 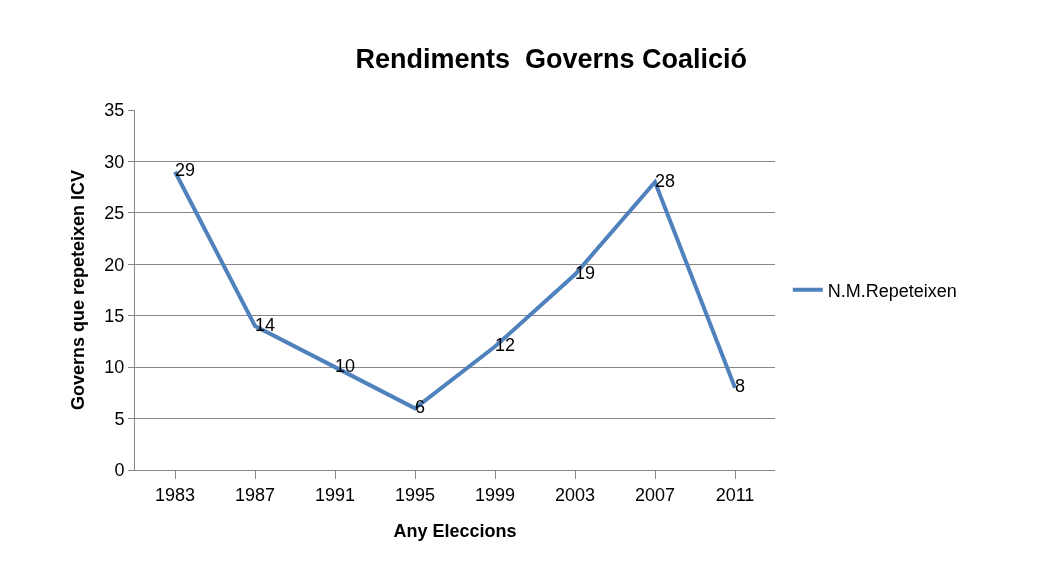 What do you see at coordinates (345, 365) in the screenshot?
I see `data-label: 10` at bounding box center [345, 365].